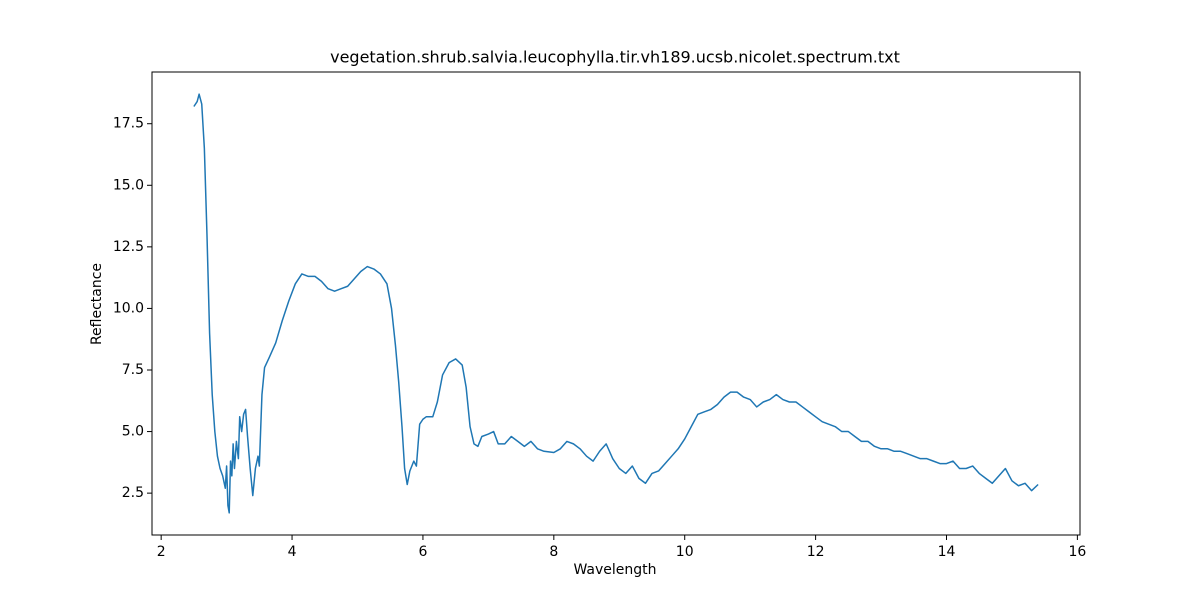 The height and width of the screenshot is (600, 1200). What do you see at coordinates (947, 552) in the screenshot?
I see `x-tick-label: 14` at bounding box center [947, 552].